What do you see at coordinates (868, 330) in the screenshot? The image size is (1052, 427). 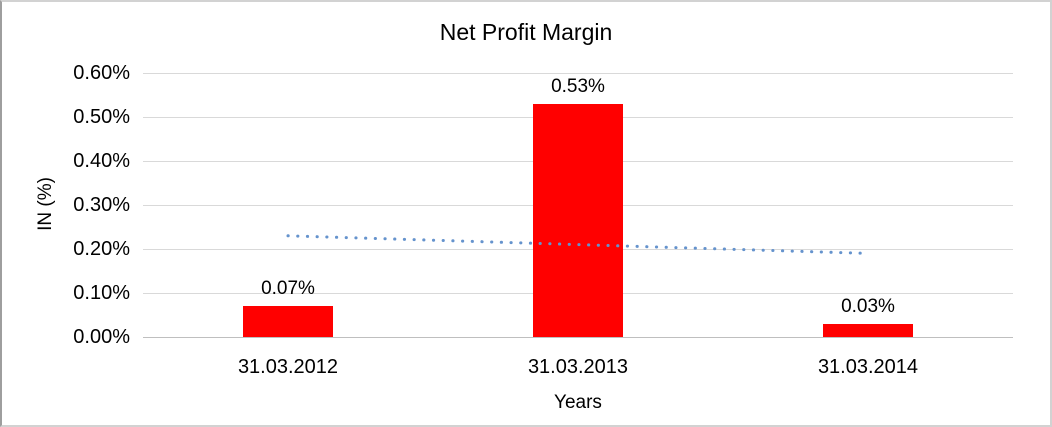 I see `bar-31.03.2014` at bounding box center [868, 330].